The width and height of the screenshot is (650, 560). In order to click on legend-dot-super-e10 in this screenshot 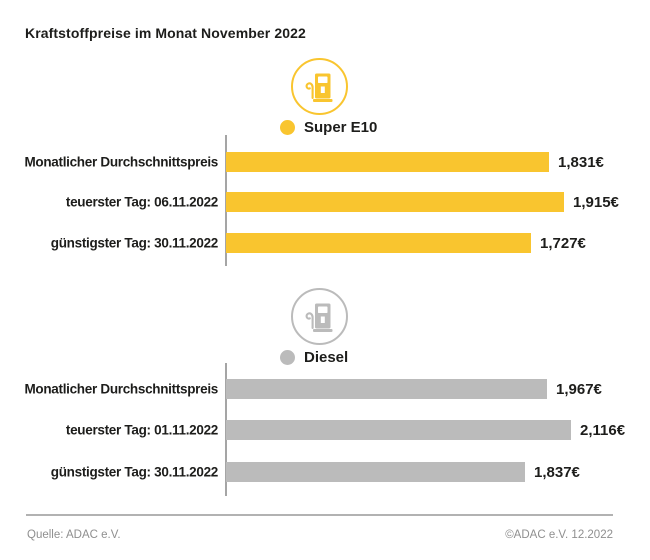, I will do `click(287, 127)`.